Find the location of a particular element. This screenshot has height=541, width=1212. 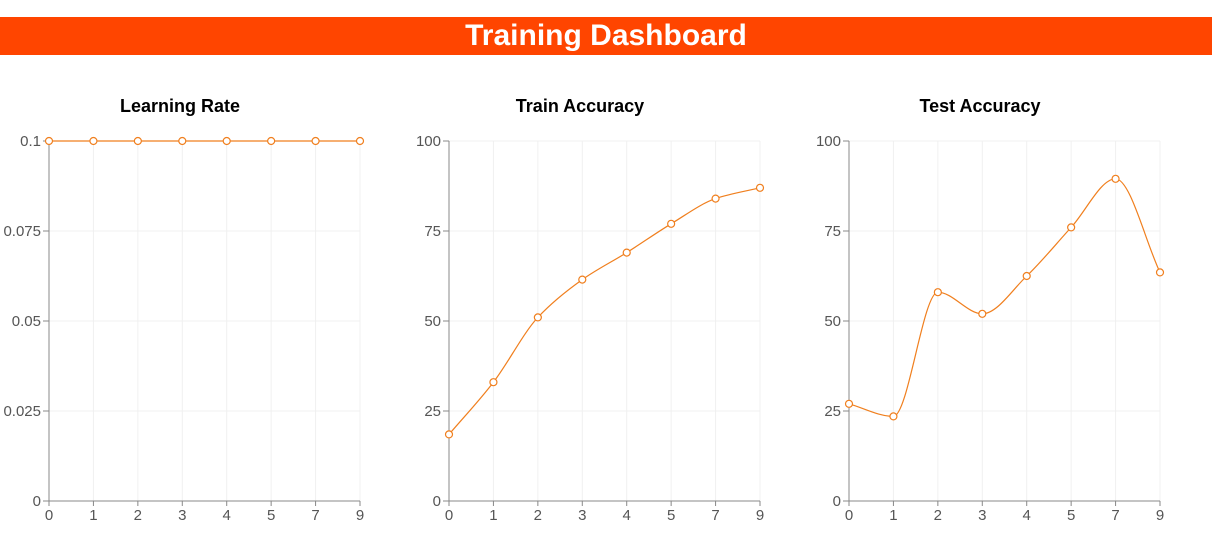

page-title: Training Dashboard is located at coordinates (606, 35).